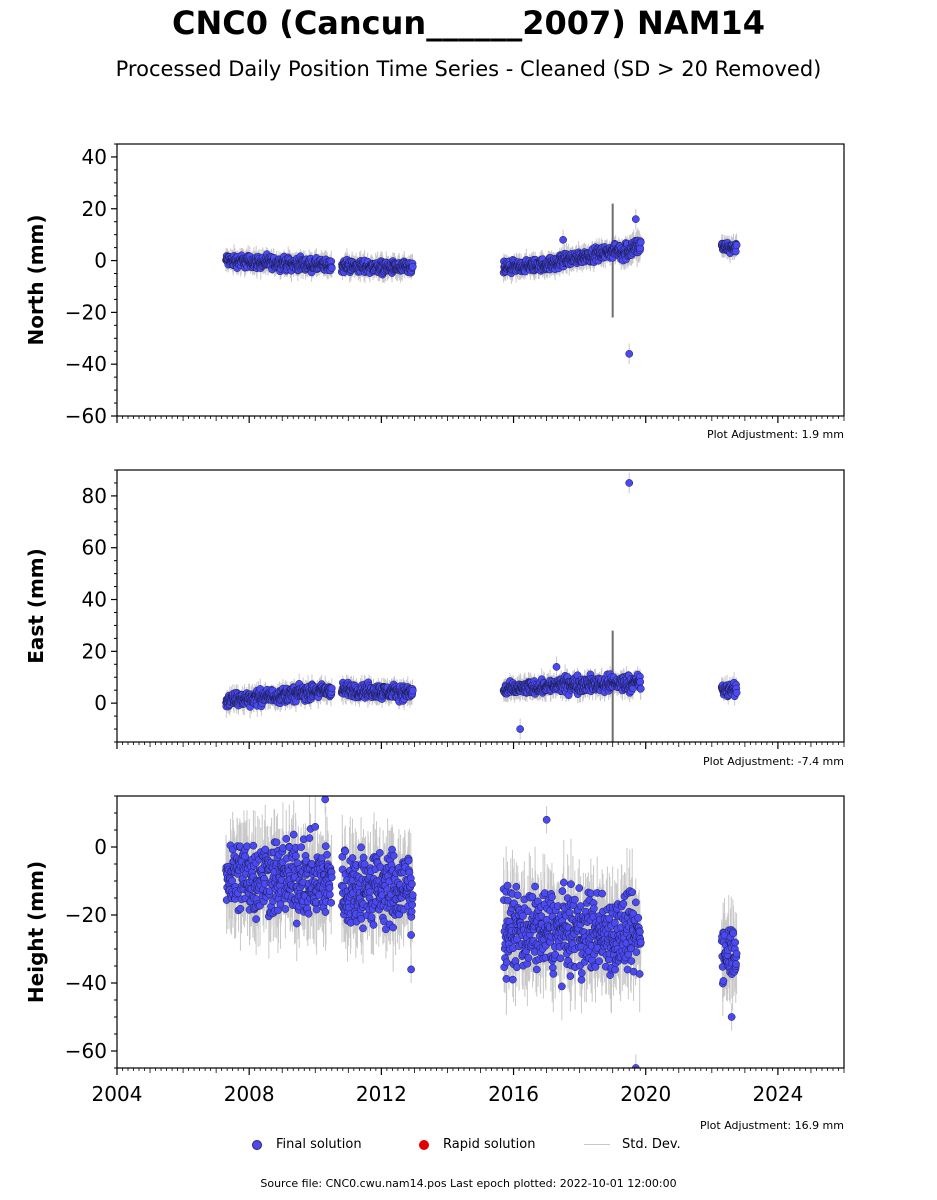  I want to click on east-y-axis: 0 20 40 60 80, so click(99, 606).